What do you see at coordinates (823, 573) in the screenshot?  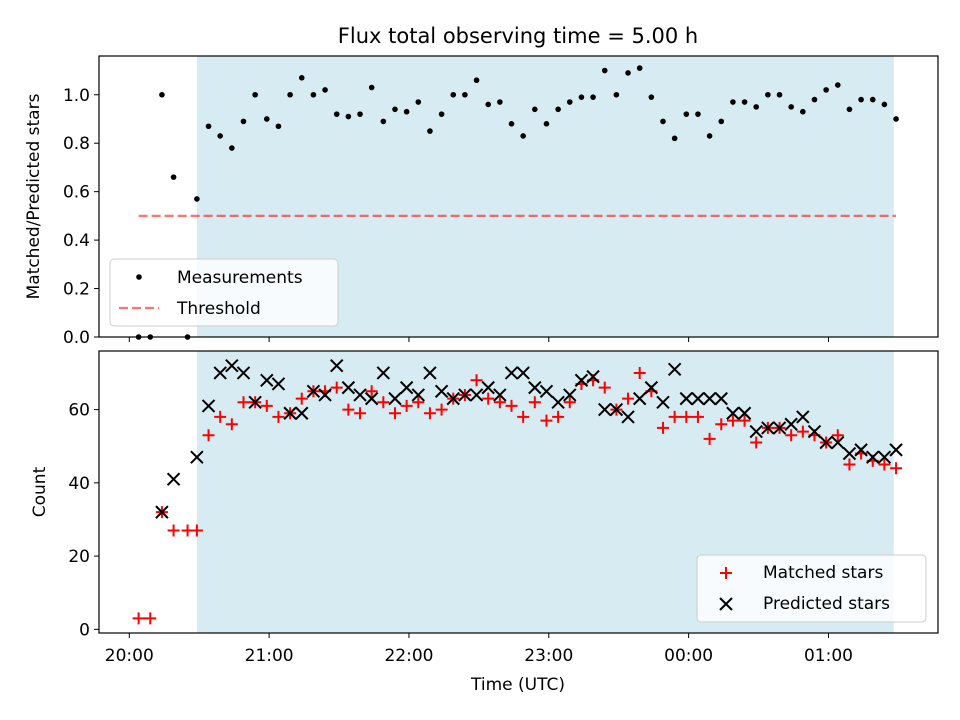 I see `legend-matched-label: Matched stars` at bounding box center [823, 573].